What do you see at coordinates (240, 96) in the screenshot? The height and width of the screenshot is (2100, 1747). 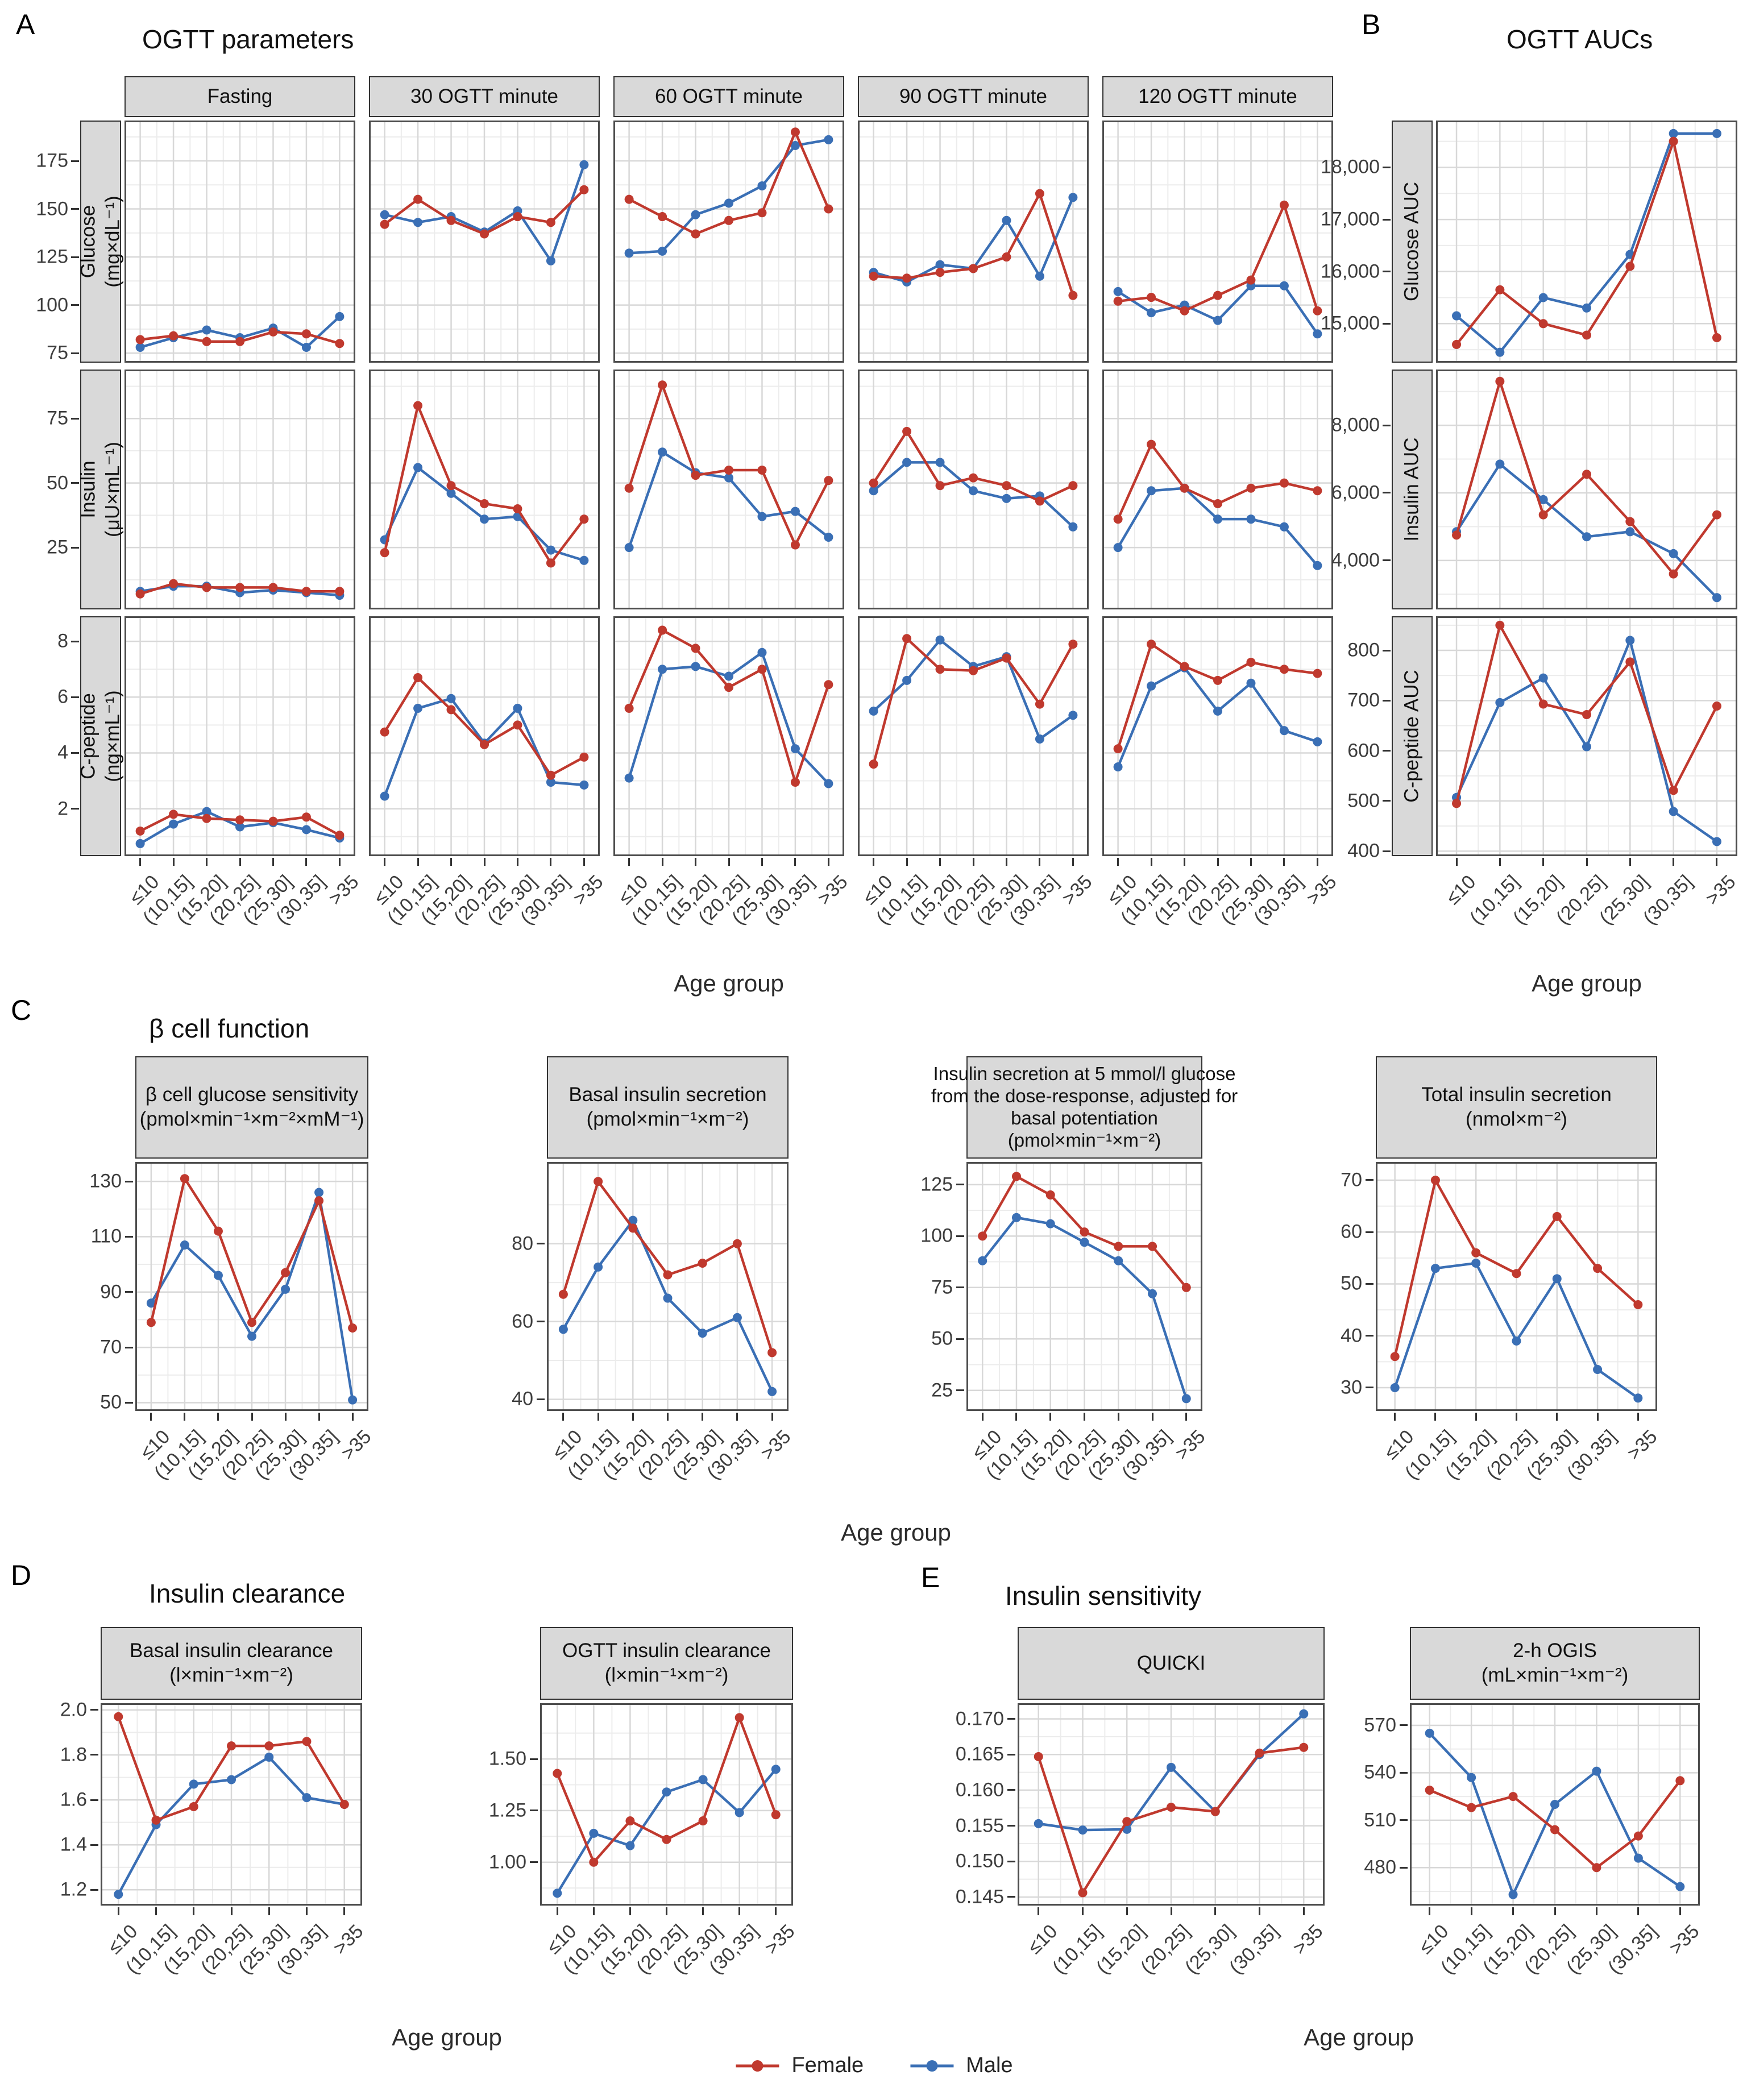 I see `facet-strip-label: Fasting` at bounding box center [240, 96].